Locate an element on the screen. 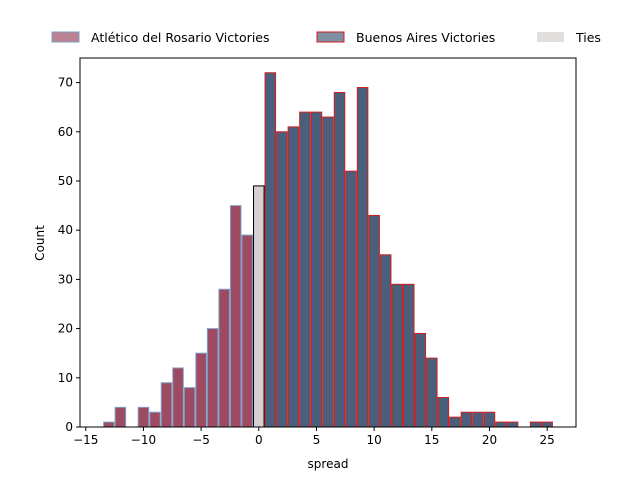  legend-label-buenos-aires-victories: Buenos Aires Victories is located at coordinates (425, 37).